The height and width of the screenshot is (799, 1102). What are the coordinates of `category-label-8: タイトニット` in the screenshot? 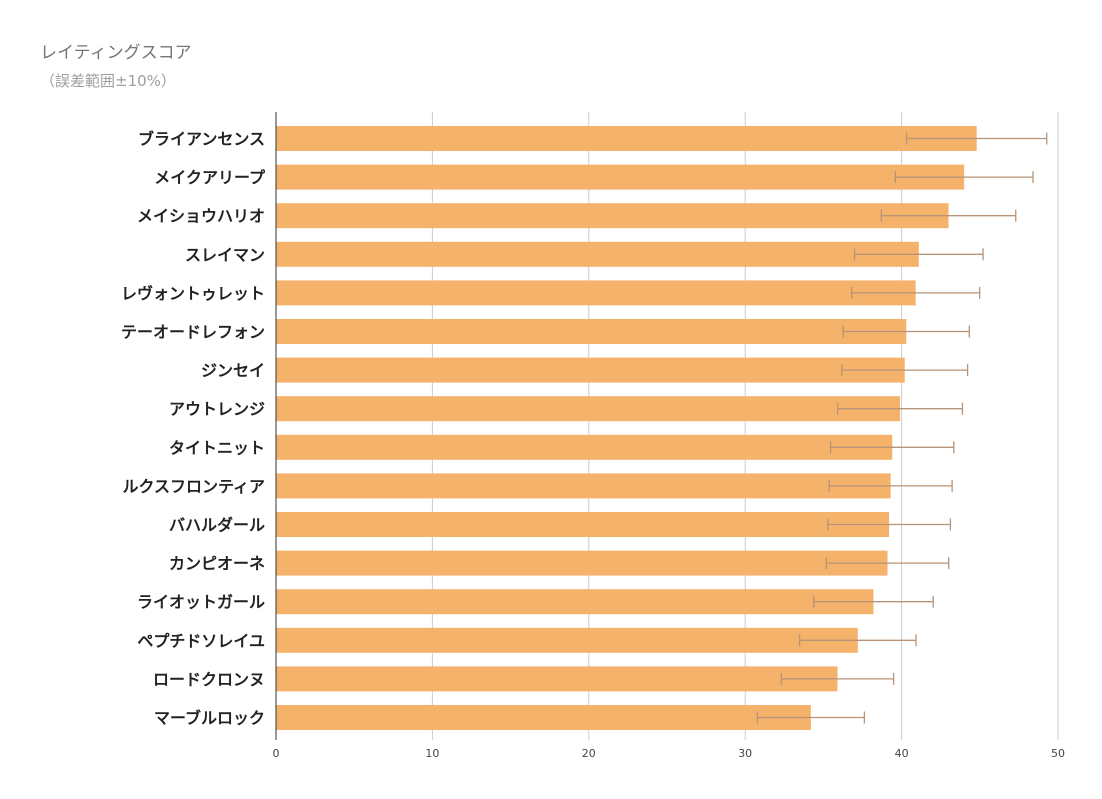 It's located at (217, 447).